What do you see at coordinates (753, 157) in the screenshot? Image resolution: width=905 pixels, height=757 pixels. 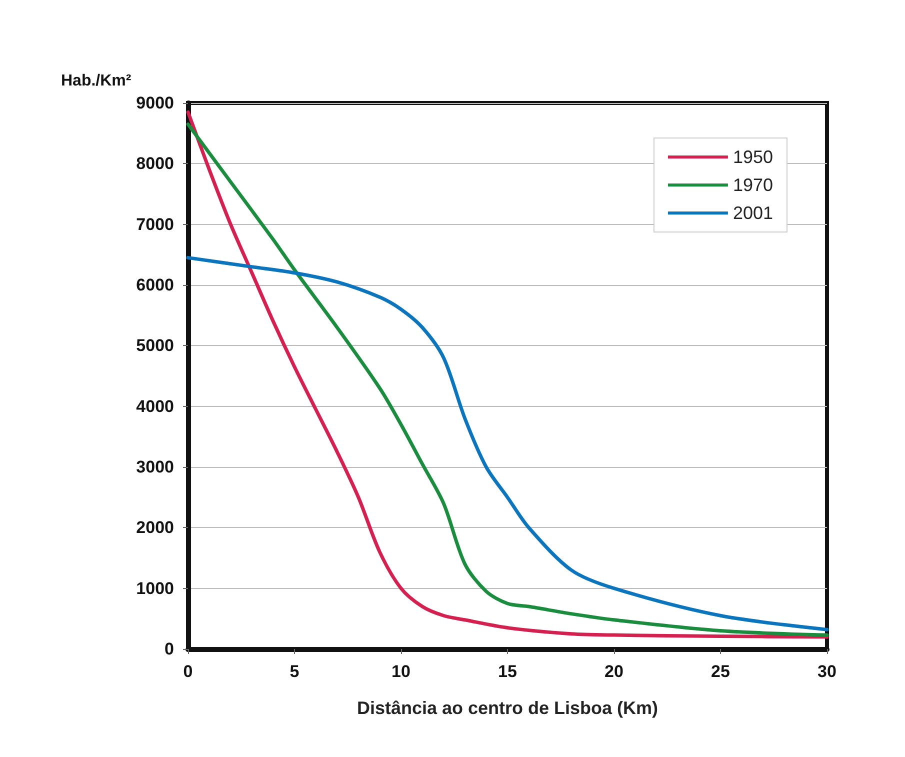 I see `legend-label: 1950` at bounding box center [753, 157].